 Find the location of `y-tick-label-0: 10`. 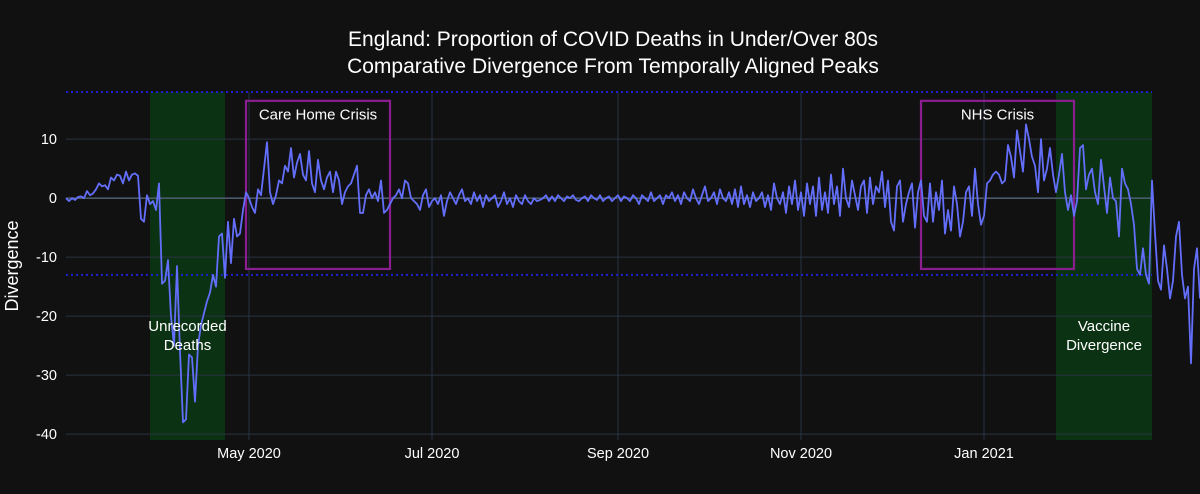

y-tick-label-0: 10 is located at coordinates (49, 140).